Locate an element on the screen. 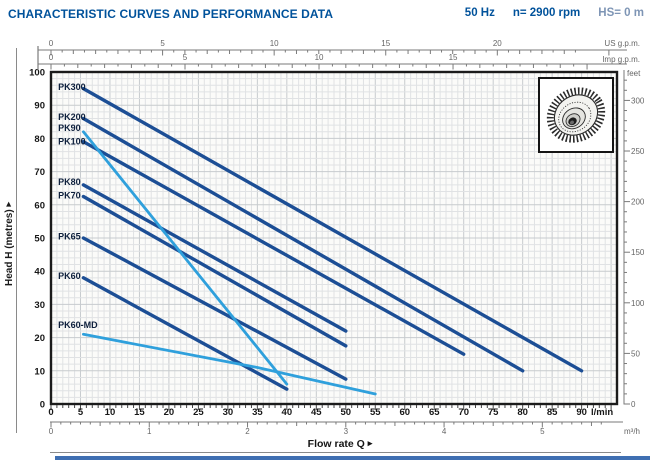 The height and width of the screenshot is (460, 650). pump-curve-pk60-md is located at coordinates (229, 364).